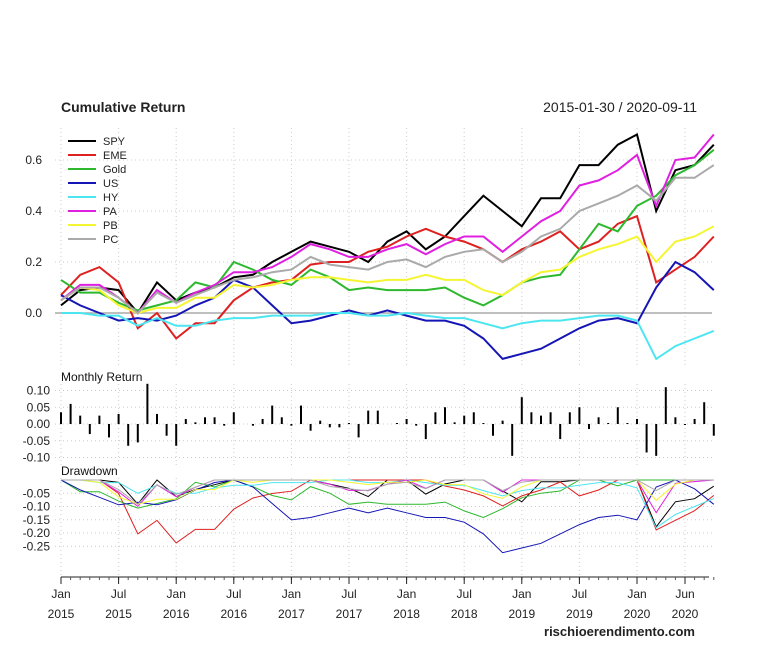 Image resolution: width=769 pixels, height=664 pixels. I want to click on drawdown-line-eme, so click(388, 511).